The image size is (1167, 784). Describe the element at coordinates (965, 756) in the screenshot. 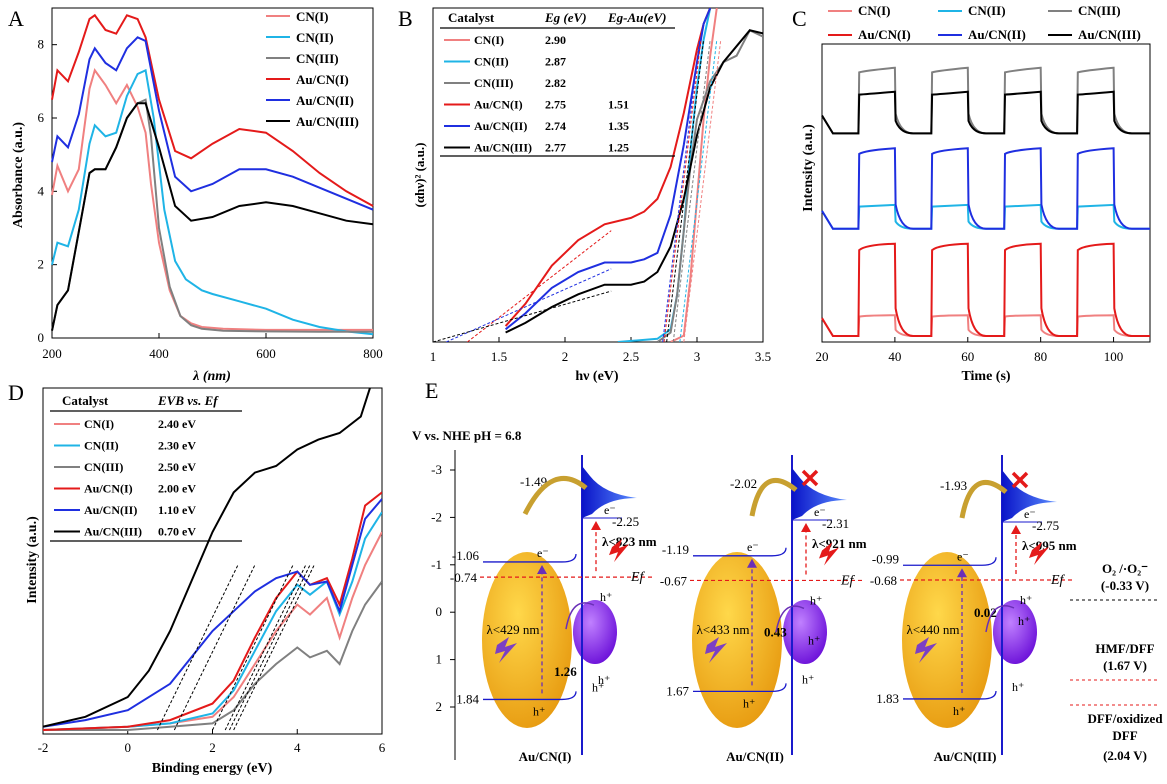

I see `panel-e-column-label: Au/CN(III)` at that location.